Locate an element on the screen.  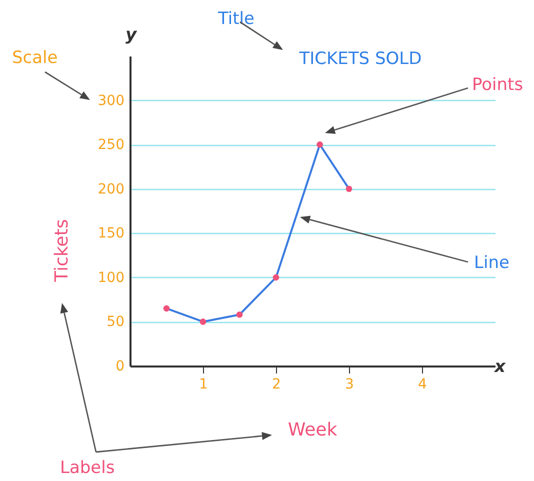
annotation: x is located at coordinates (500, 367).